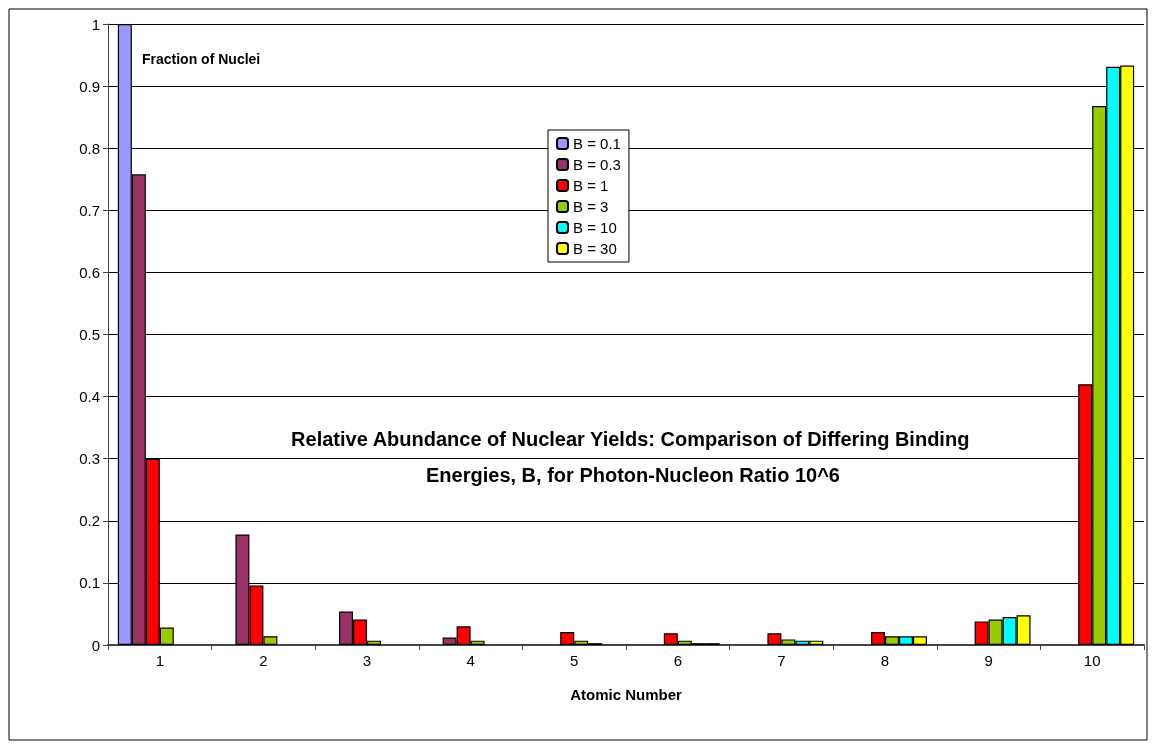 The height and width of the screenshot is (749, 1156). What do you see at coordinates (988, 660) in the screenshot?
I see `x-tick-label: 9` at bounding box center [988, 660].